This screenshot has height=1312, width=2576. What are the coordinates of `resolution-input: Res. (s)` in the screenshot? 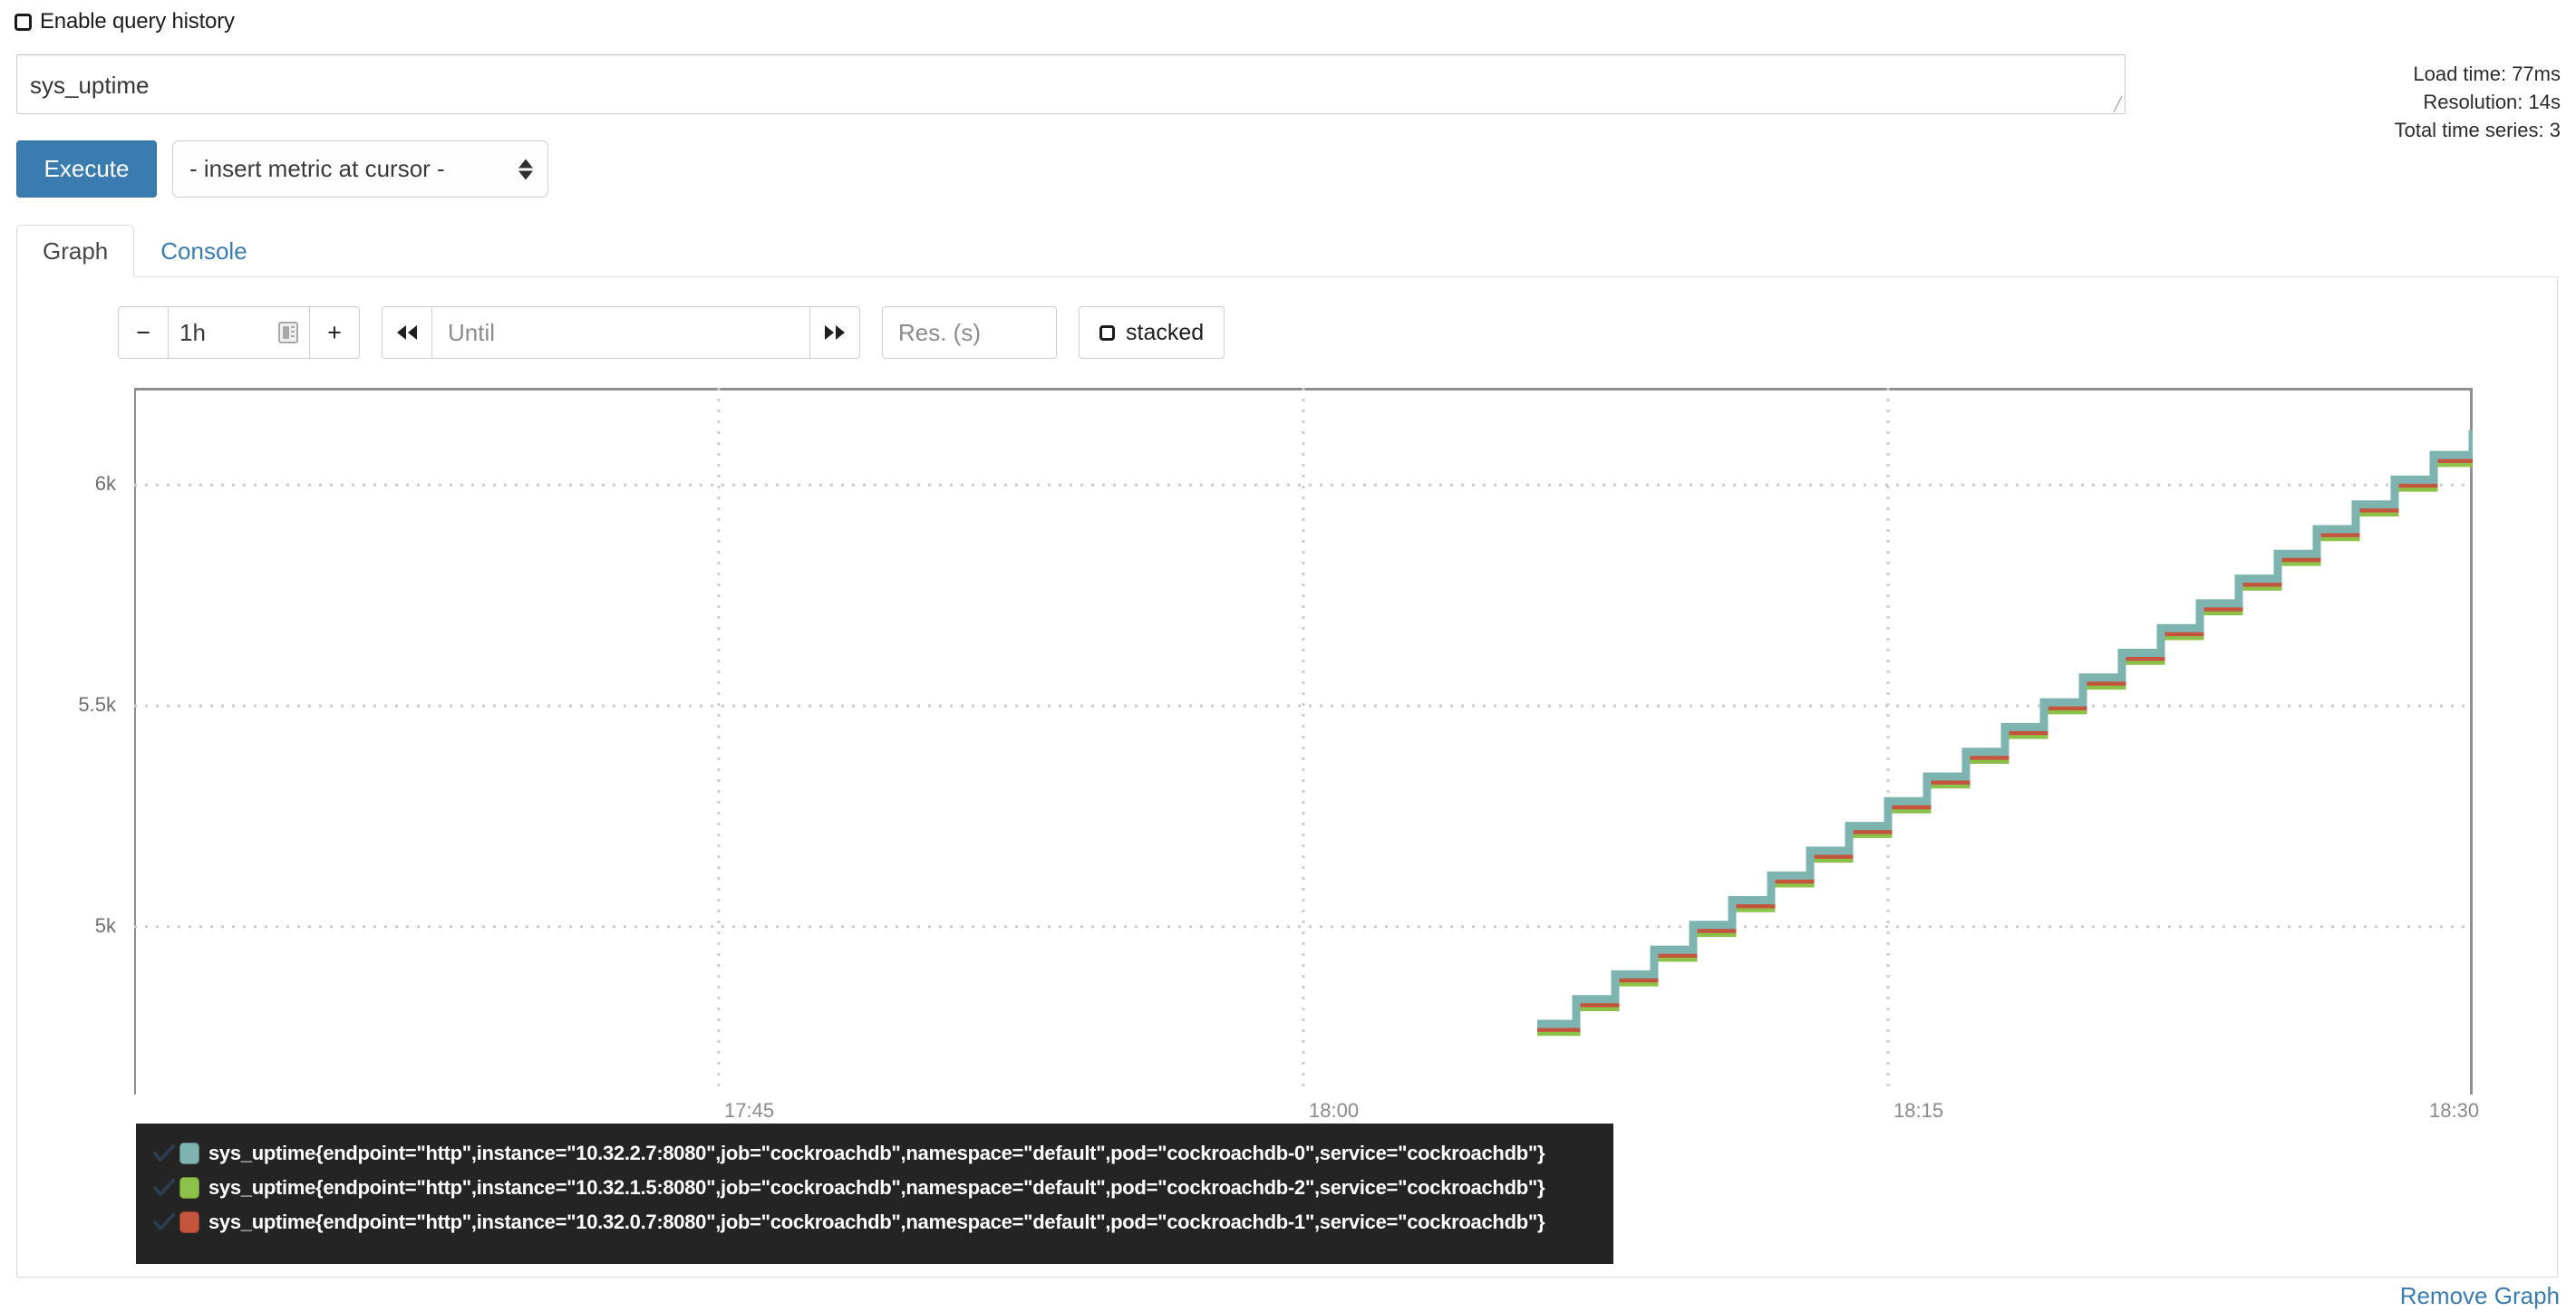 It's located at (969, 333).